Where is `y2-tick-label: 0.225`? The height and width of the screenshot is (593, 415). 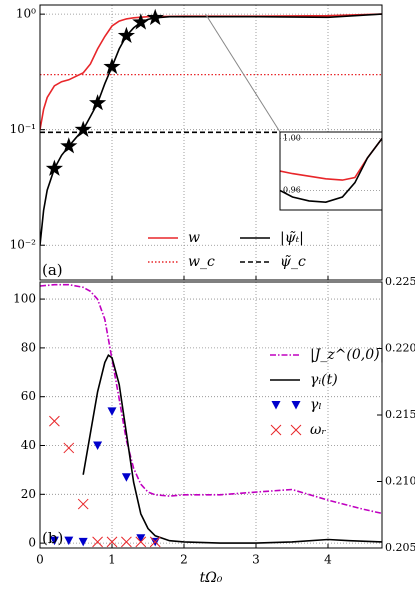 y2-tick-label: 0.225 is located at coordinates (400, 281).